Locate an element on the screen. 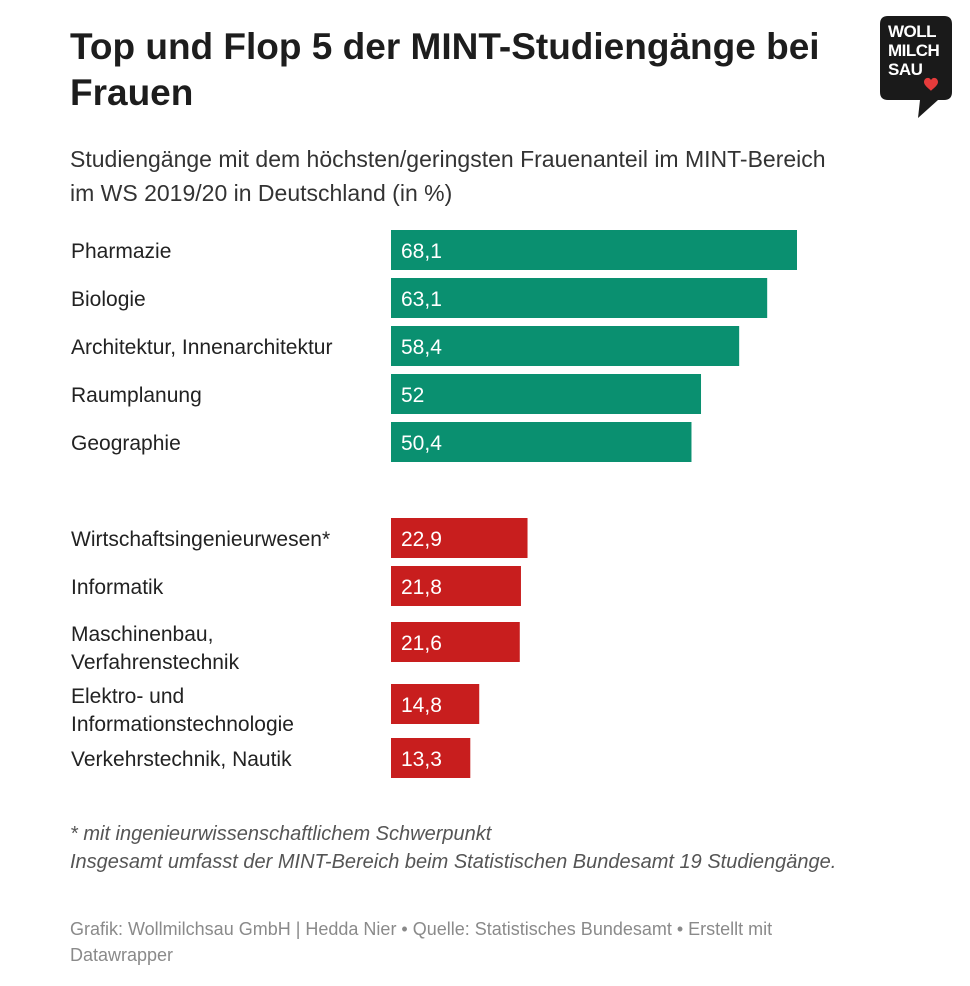 The height and width of the screenshot is (986, 970). value-label: 13,3 is located at coordinates (421, 759).